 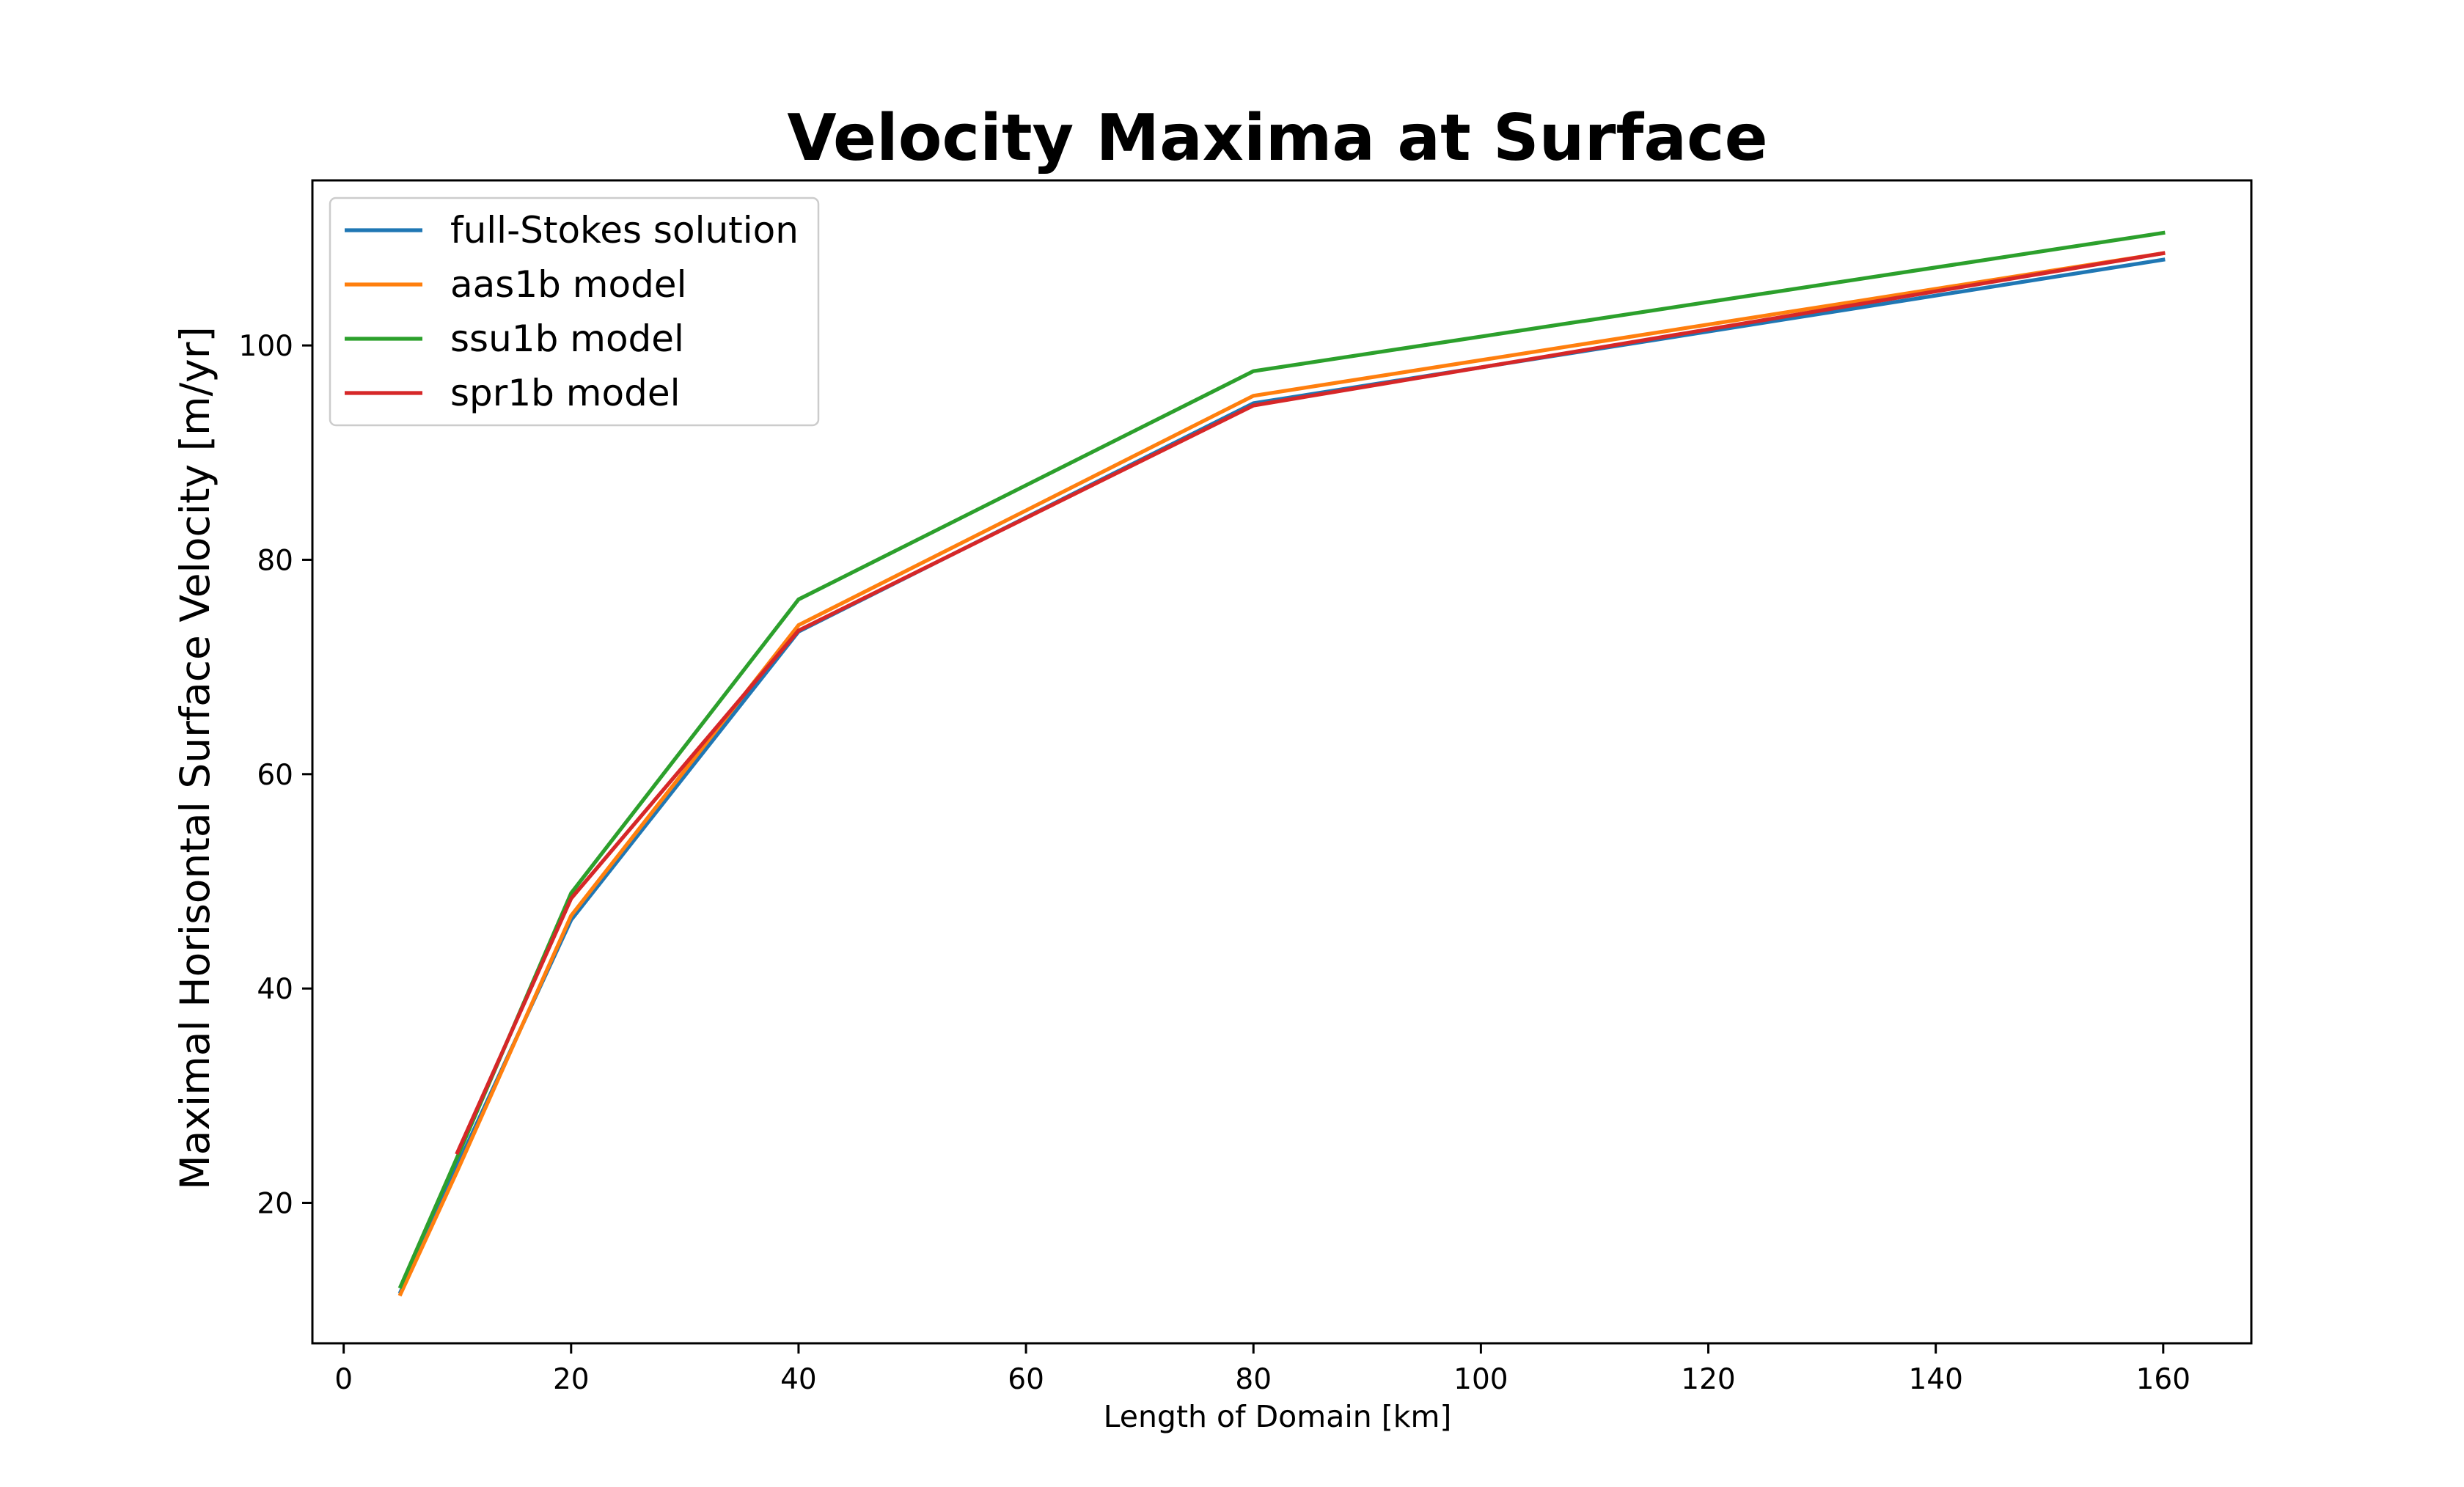 What do you see at coordinates (275, 1204) in the screenshot?
I see `y-tick-label: 20` at bounding box center [275, 1204].